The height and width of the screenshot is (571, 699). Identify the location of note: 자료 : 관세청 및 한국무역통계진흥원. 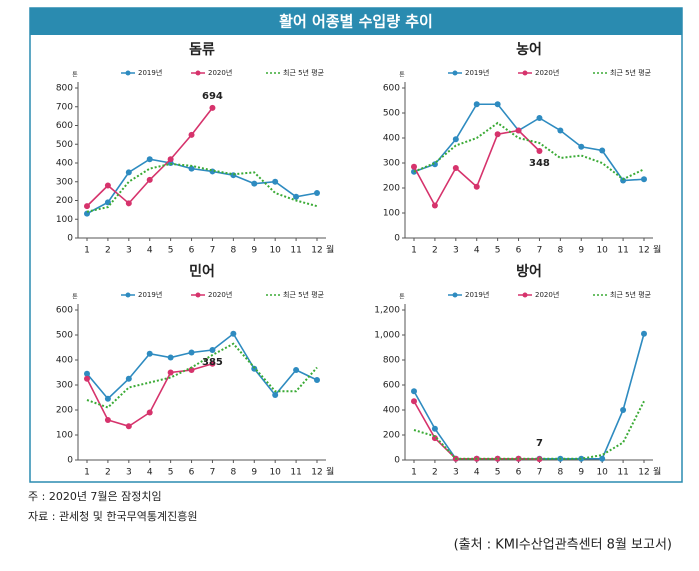
(113, 516).